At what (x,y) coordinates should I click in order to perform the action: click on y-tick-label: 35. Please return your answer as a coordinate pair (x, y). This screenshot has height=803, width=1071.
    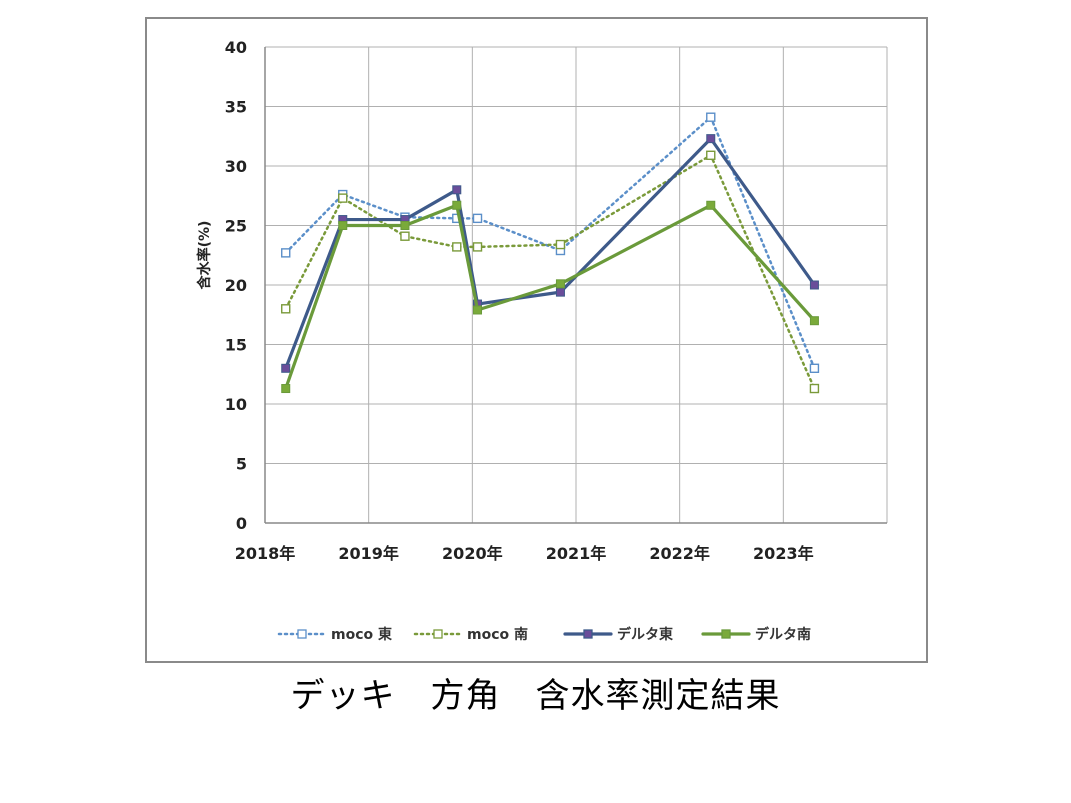
    Looking at the image, I should click on (236, 107).